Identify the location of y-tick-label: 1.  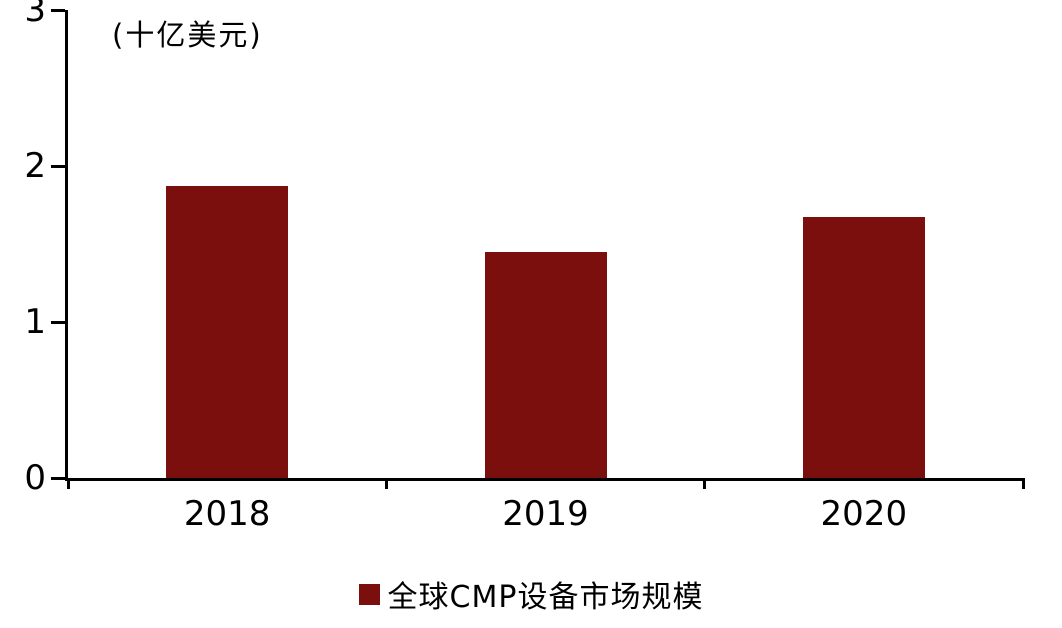
(35, 322).